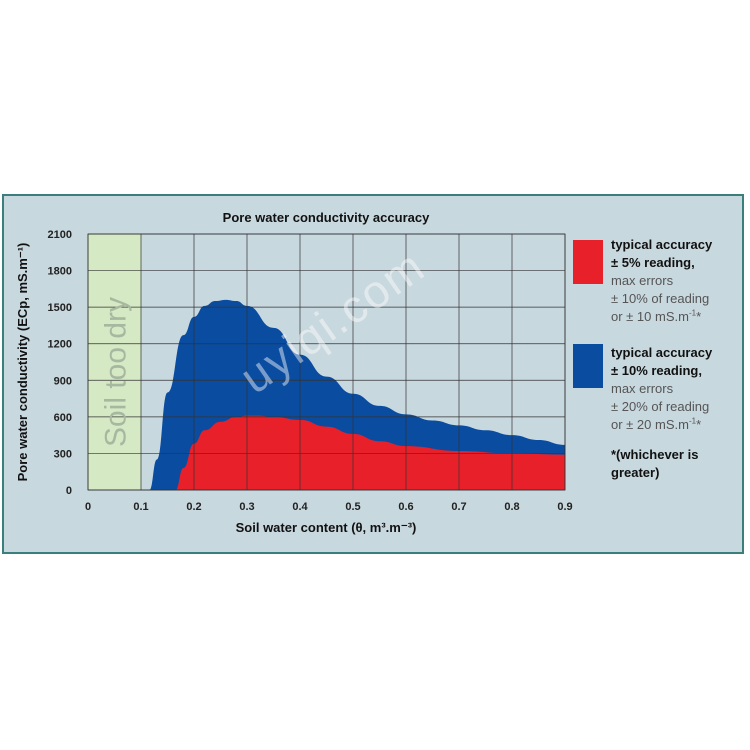 The height and width of the screenshot is (750, 750). What do you see at coordinates (300, 507) in the screenshot?
I see `x-tick-label: 0.4` at bounding box center [300, 507].